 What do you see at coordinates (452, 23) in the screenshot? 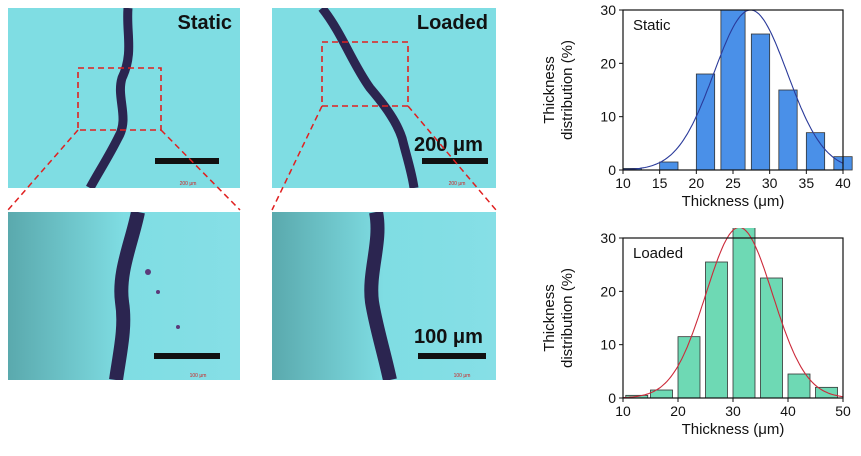
I see `label-loaded: Loaded` at bounding box center [452, 23].